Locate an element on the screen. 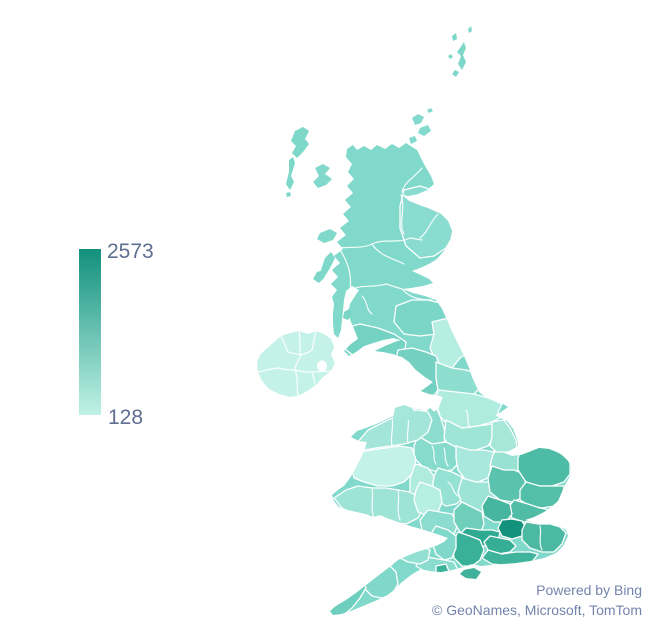 The image size is (650, 632). region-wales-south is located at coordinates (379, 505).